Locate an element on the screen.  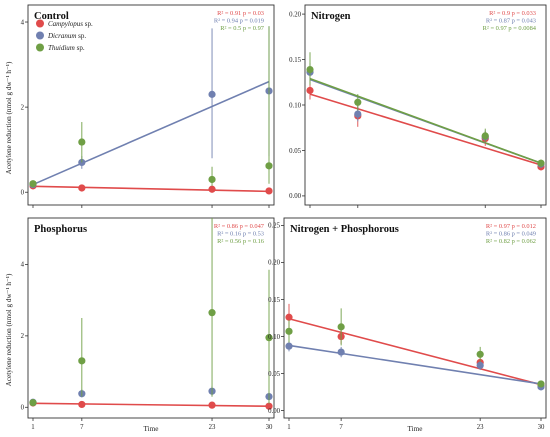
stat-line: R² = 0.5 p = 0.97 is located at coordinates (242, 28).